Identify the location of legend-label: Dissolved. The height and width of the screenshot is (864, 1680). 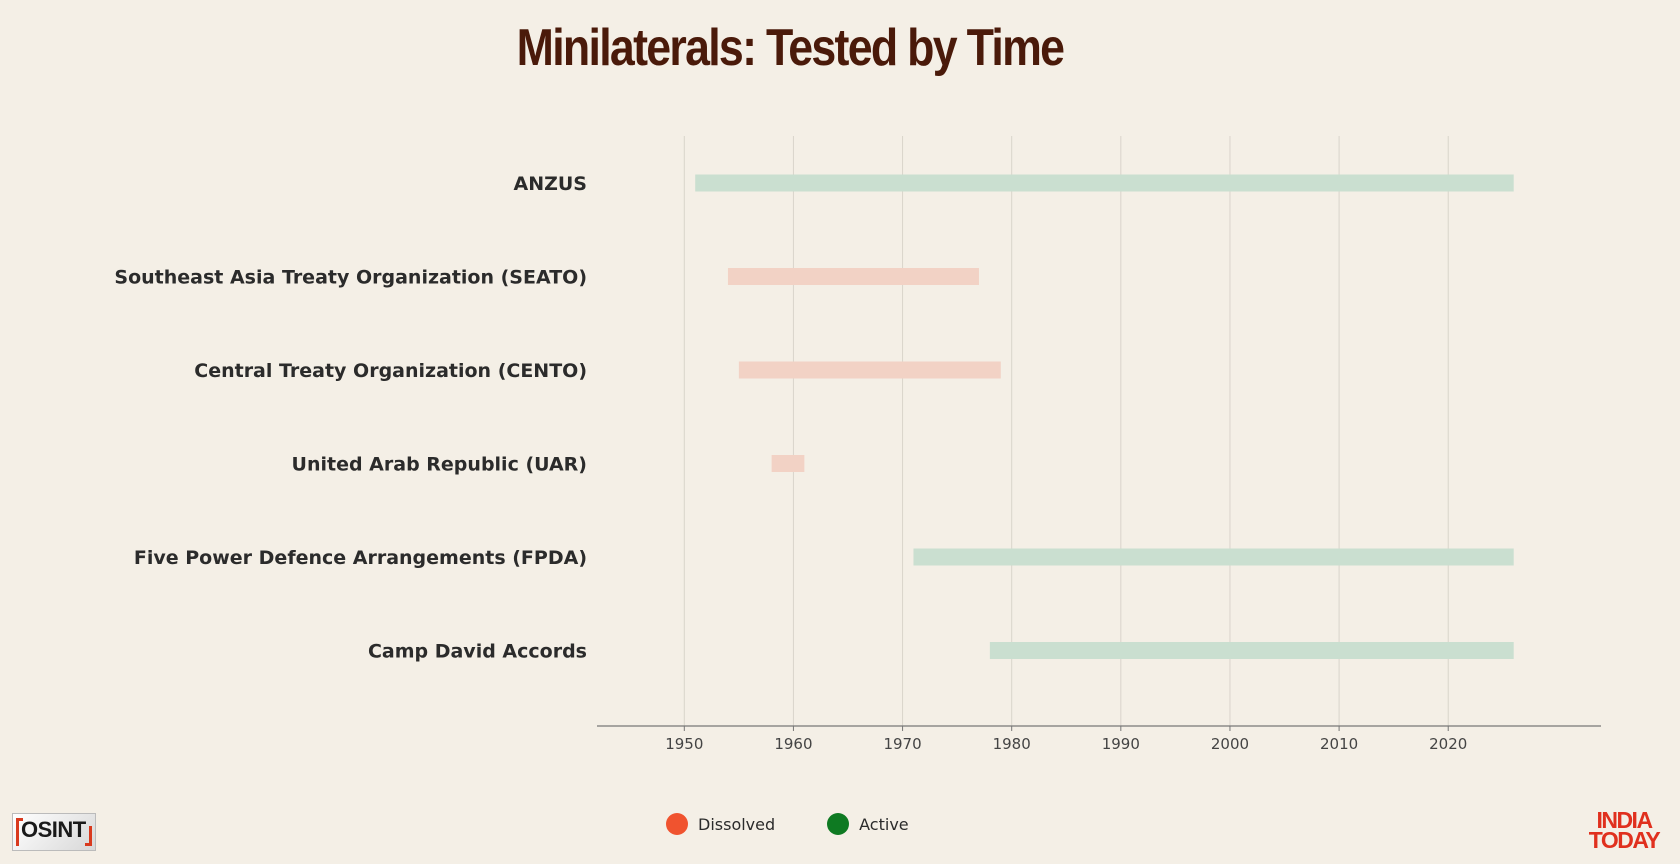
(737, 824).